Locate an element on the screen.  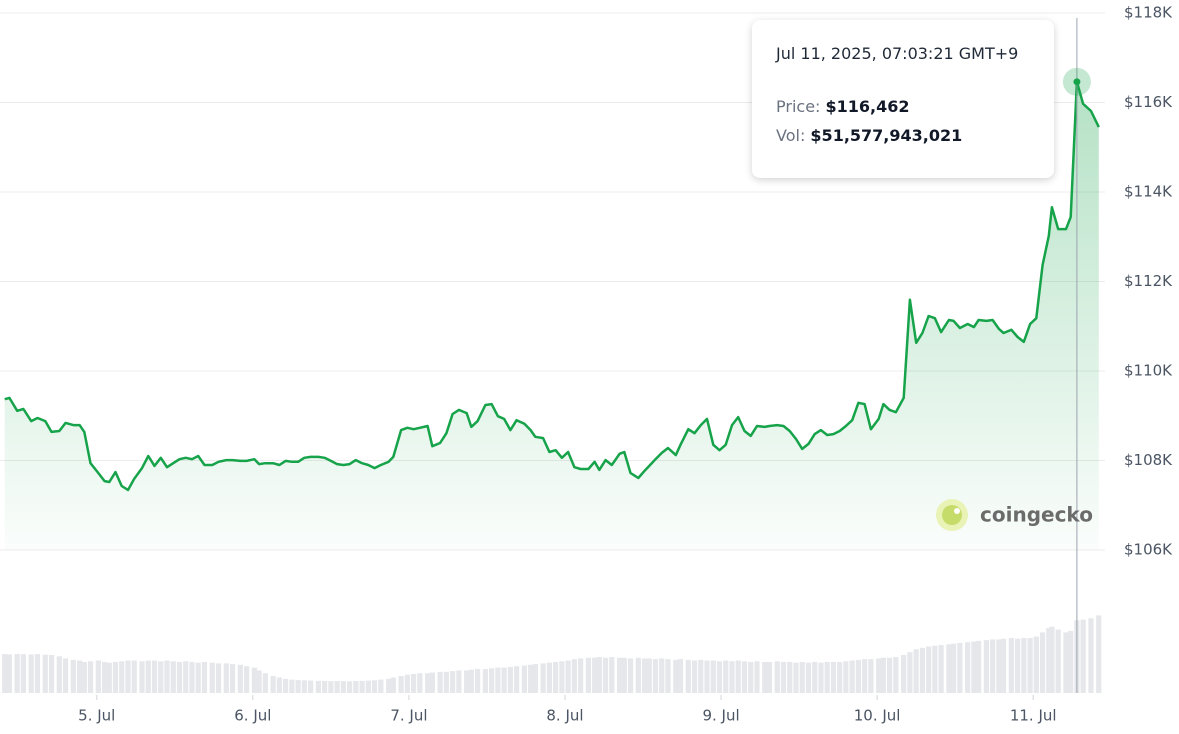
x-tick-label: 11. Jul is located at coordinates (1033, 716).